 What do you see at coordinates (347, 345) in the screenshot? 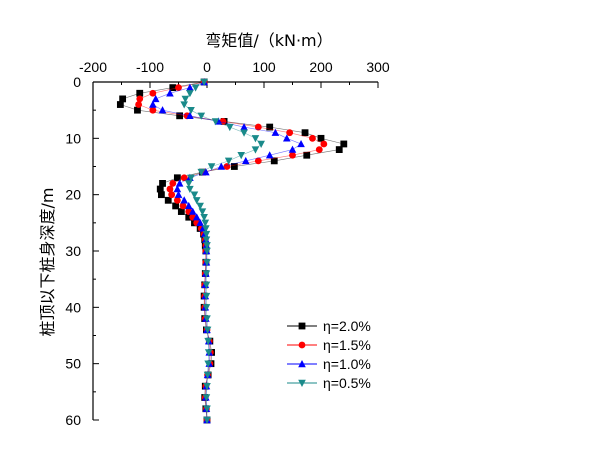
I see `legend-label: η=1.5%` at bounding box center [347, 345].